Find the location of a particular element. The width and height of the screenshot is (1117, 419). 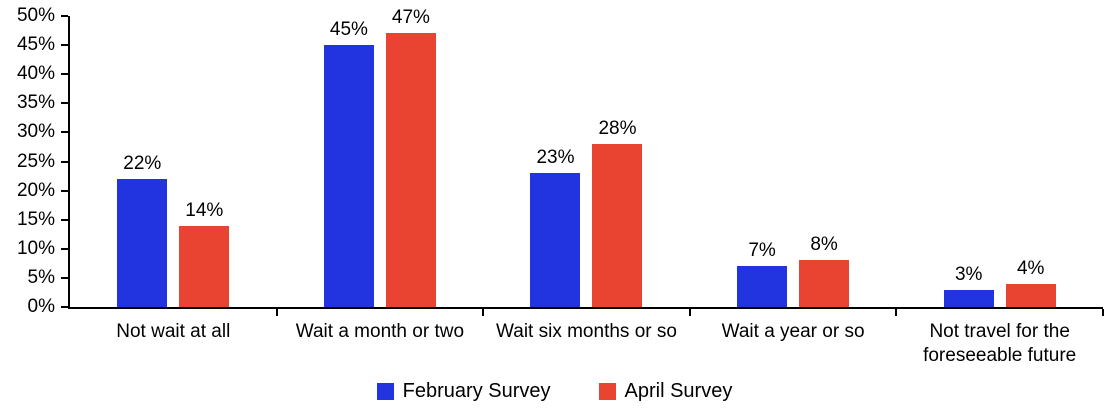

bar-wrap: 45% is located at coordinates (348, 163).